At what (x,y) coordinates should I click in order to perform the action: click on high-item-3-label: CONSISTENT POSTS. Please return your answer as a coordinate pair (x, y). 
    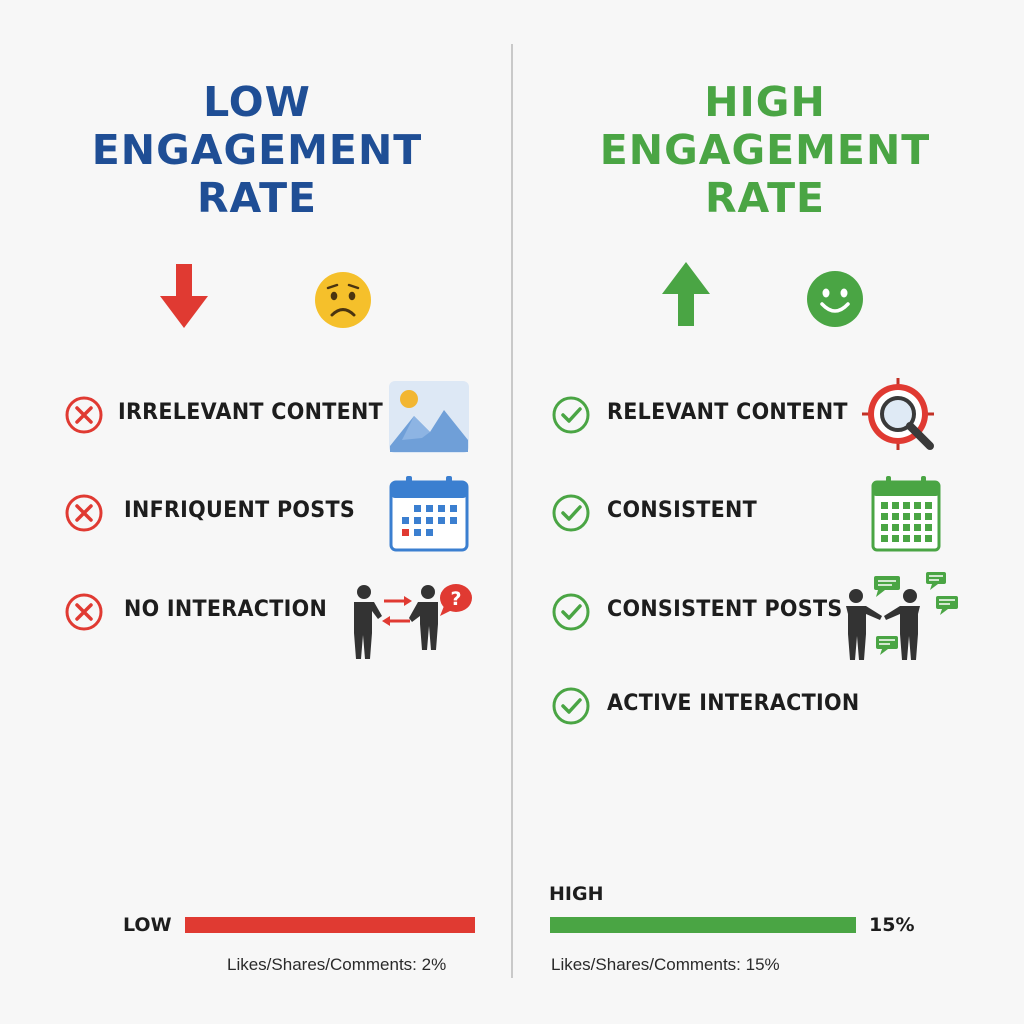
    Looking at the image, I should click on (725, 609).